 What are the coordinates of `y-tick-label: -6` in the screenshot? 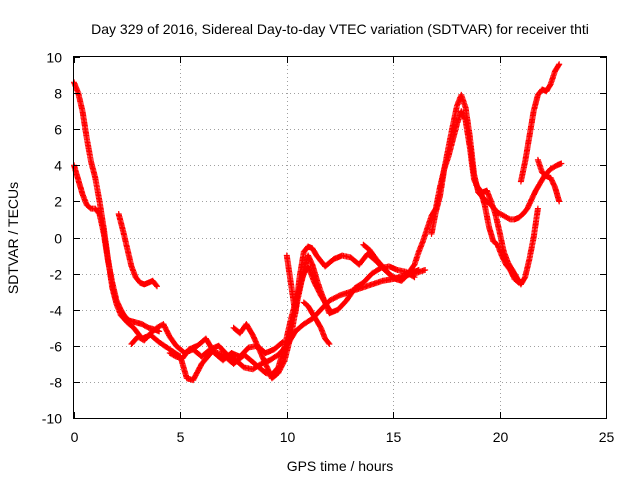 It's located at (56, 347).